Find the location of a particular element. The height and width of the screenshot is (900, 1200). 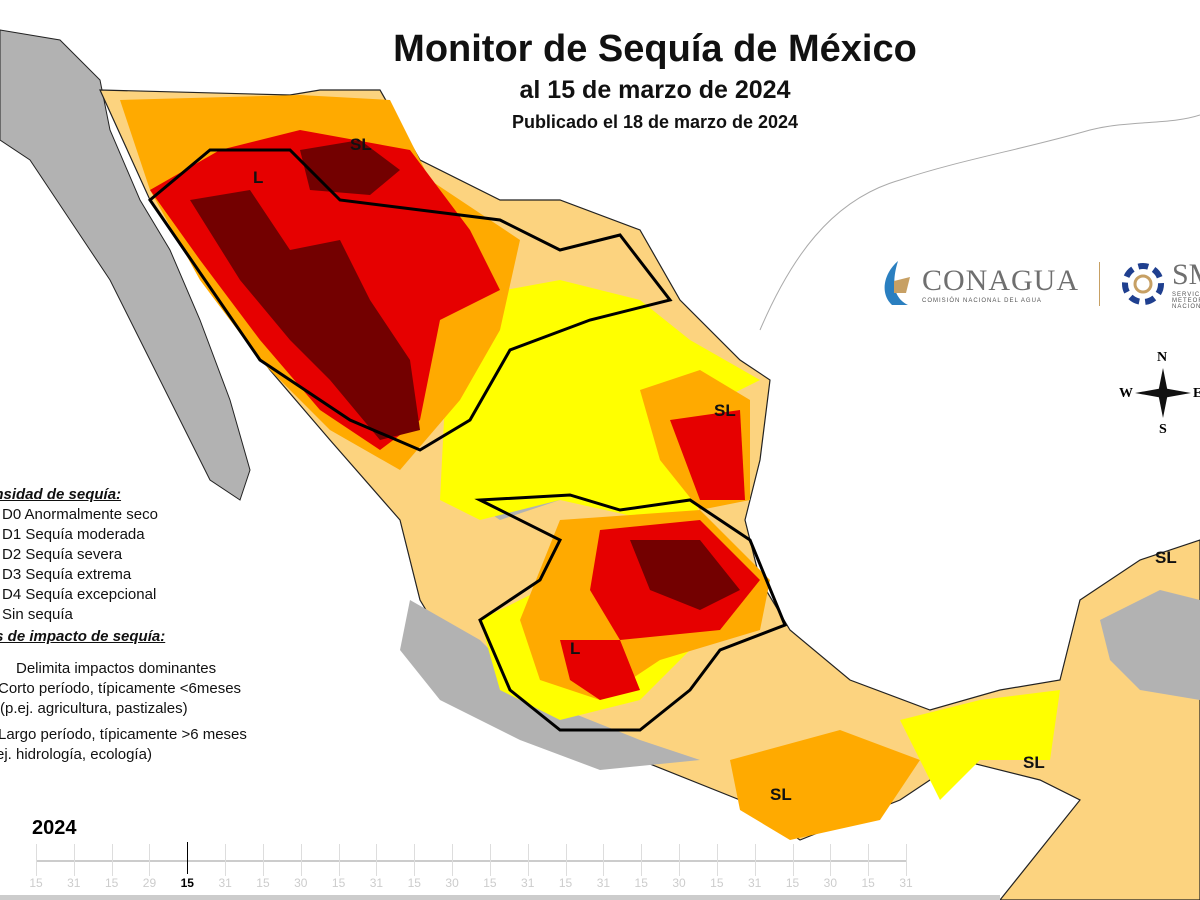

smn-logo: SM is located at coordinates (1186, 274).